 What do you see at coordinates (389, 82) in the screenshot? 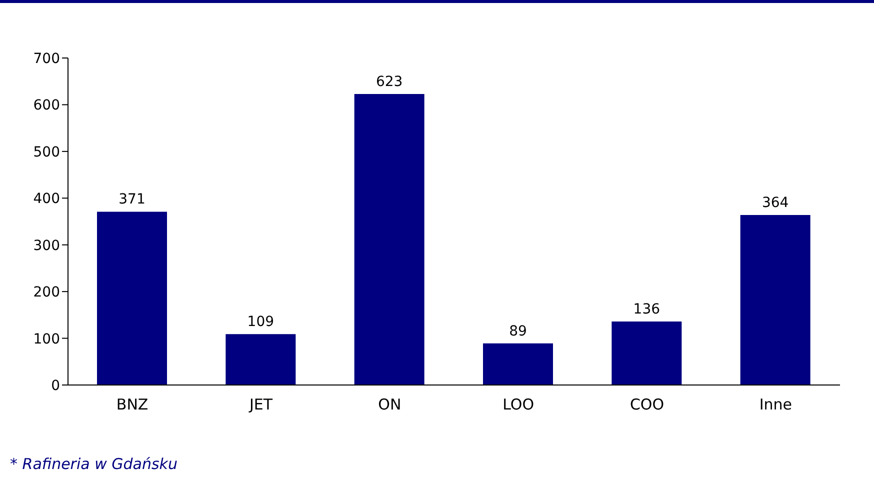
I see `data-label: 623` at bounding box center [389, 82].